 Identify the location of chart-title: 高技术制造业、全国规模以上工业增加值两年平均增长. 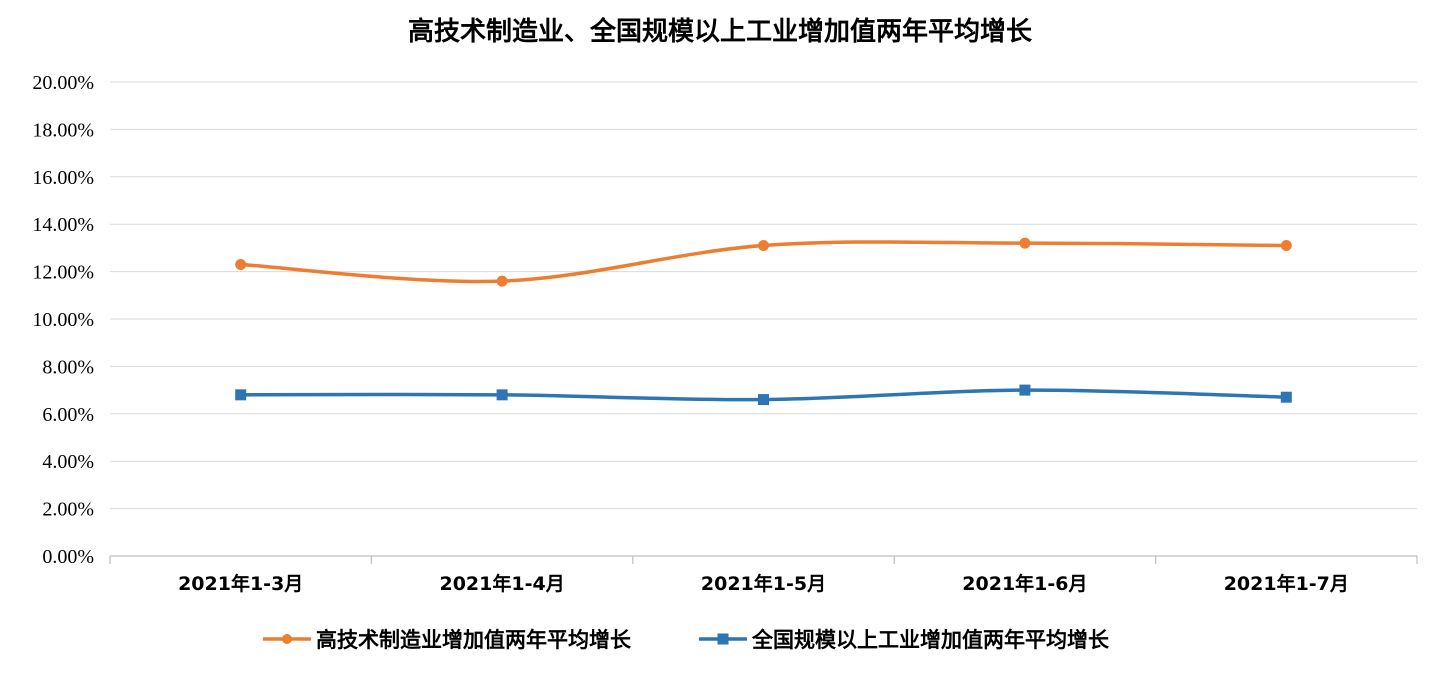
(720, 31).